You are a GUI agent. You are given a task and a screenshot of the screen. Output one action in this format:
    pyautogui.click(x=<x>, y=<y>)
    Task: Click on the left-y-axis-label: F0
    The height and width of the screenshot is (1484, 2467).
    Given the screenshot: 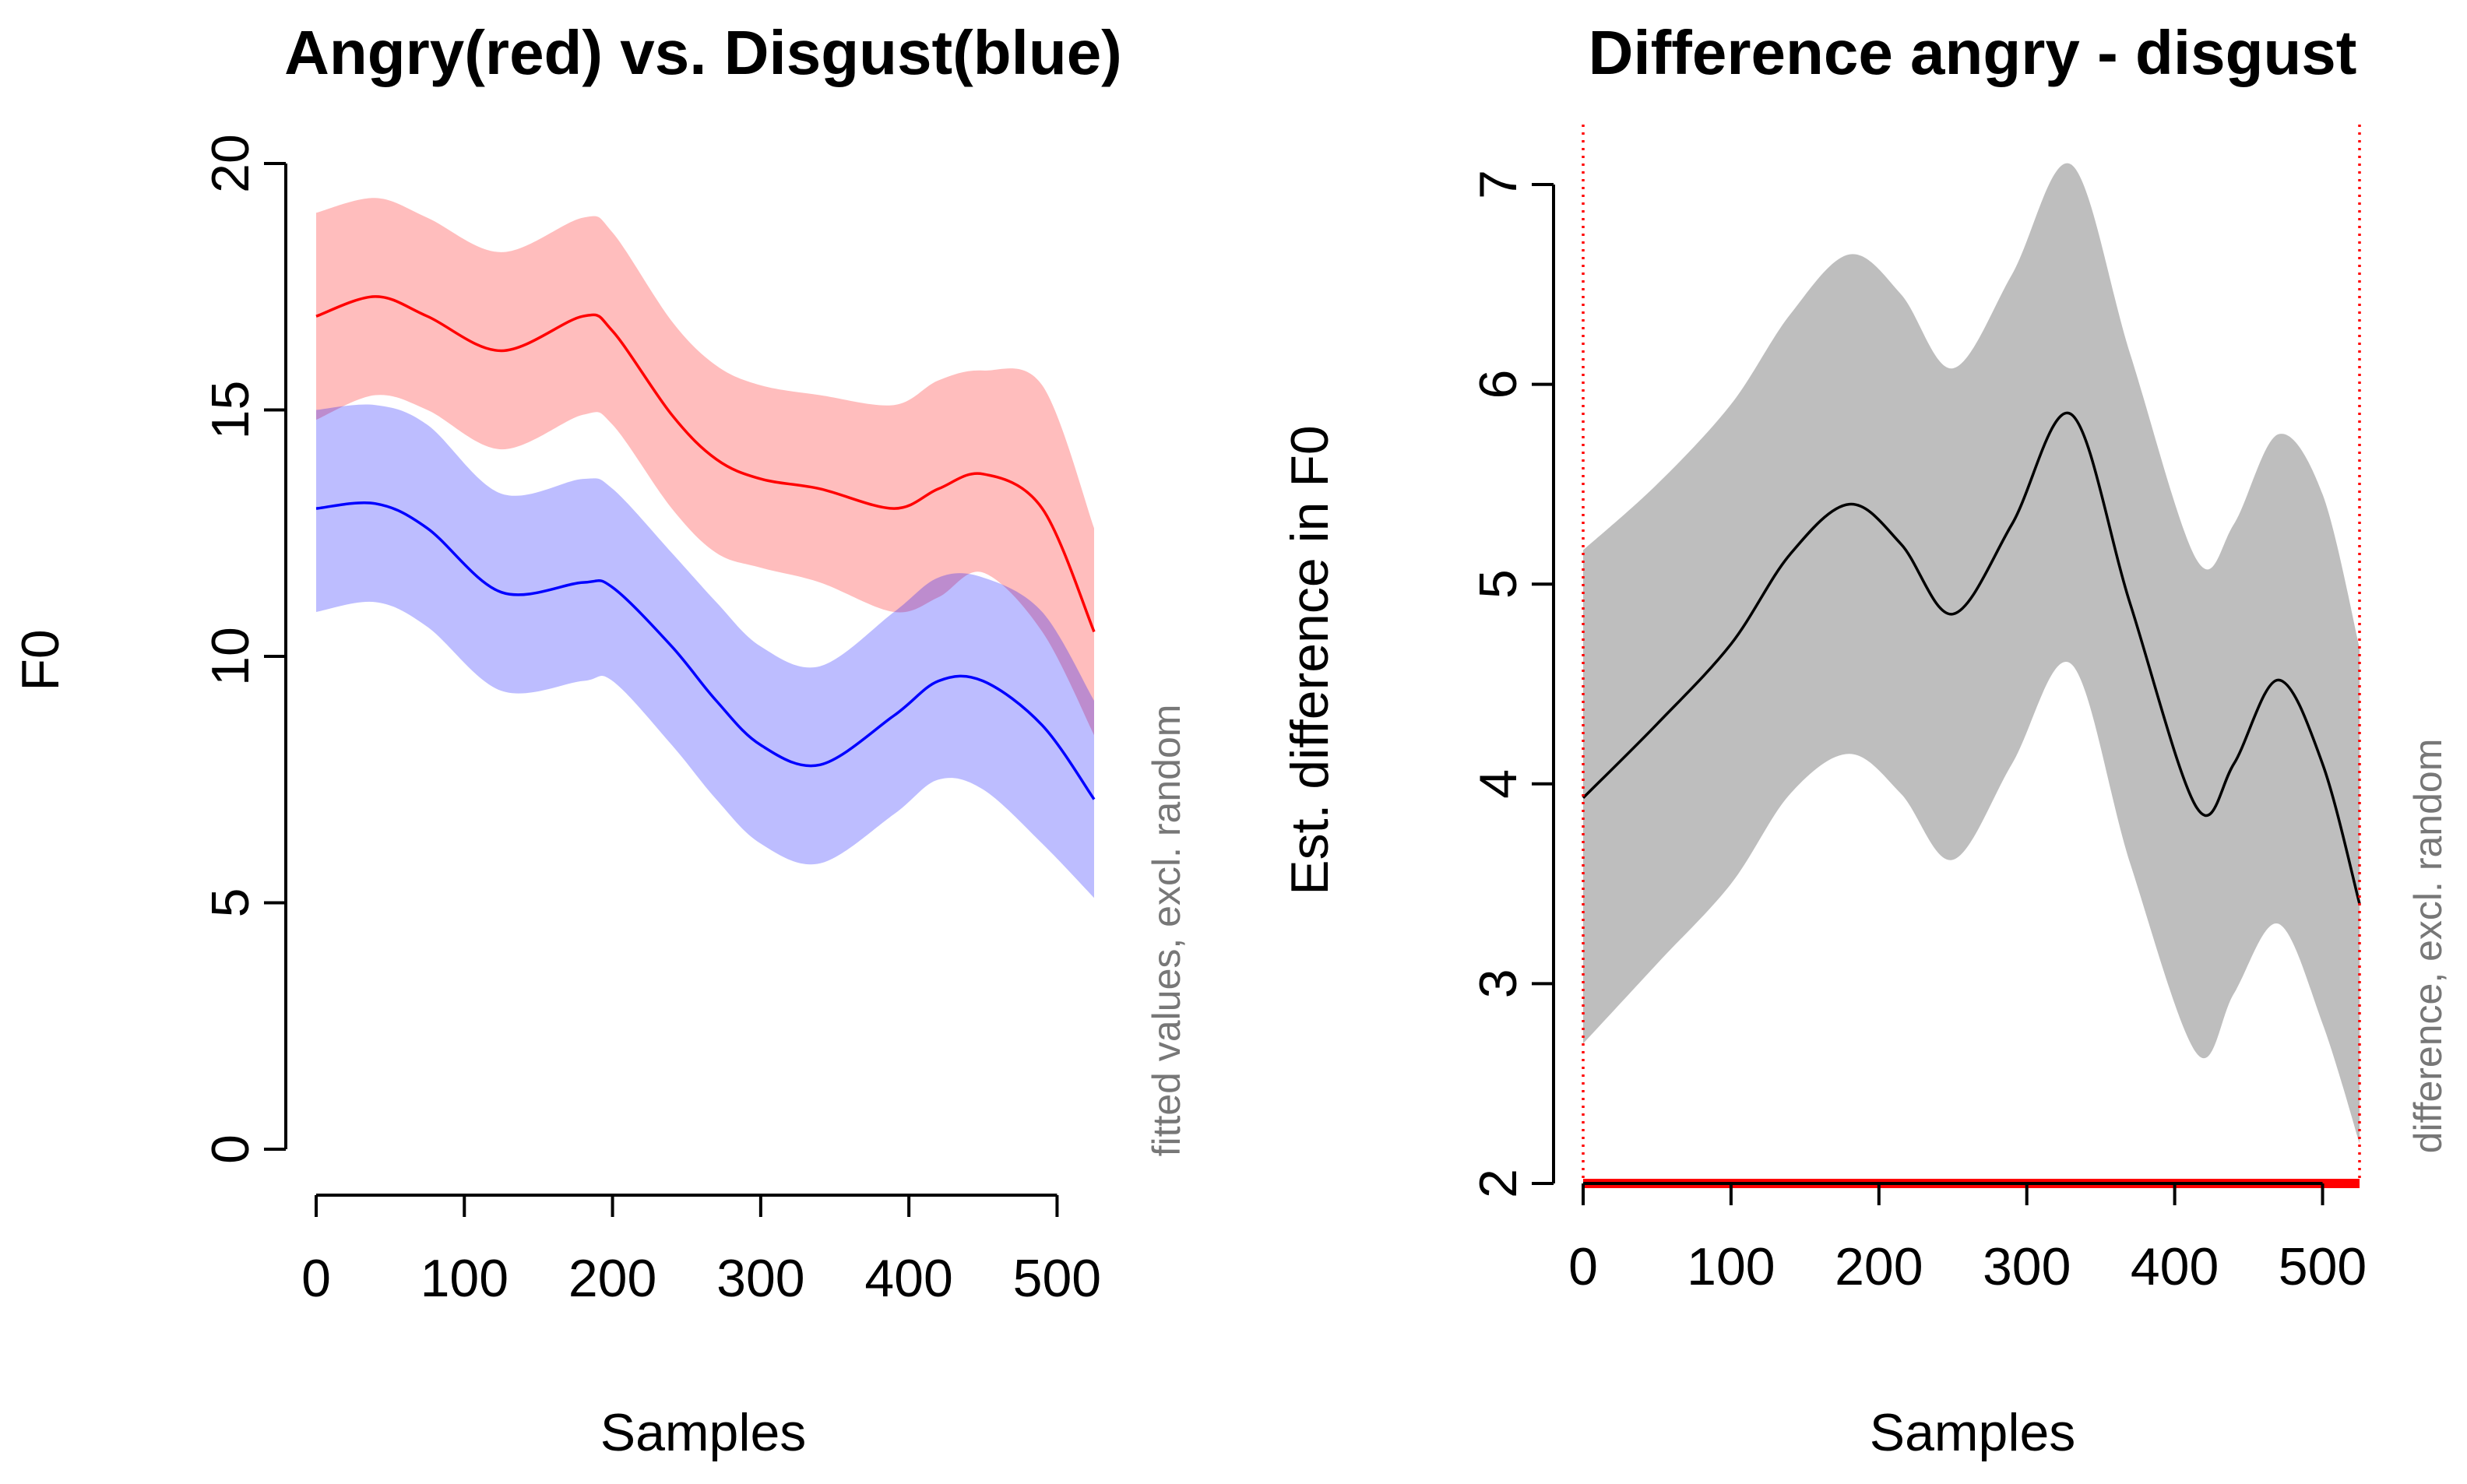 What is the action you would take?
    pyautogui.click(x=41, y=660)
    